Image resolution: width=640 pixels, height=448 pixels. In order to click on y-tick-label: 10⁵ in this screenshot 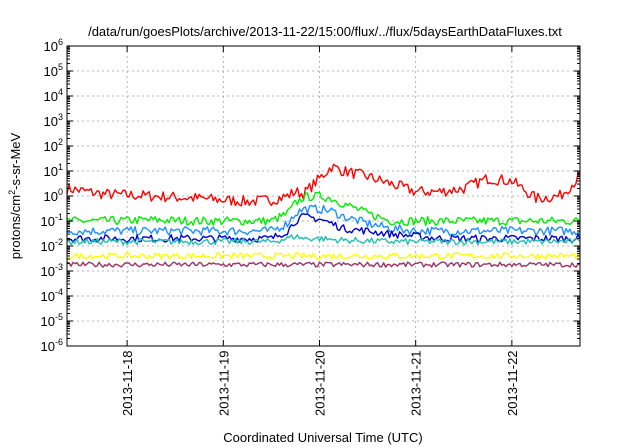, I will do `click(53, 70)`.